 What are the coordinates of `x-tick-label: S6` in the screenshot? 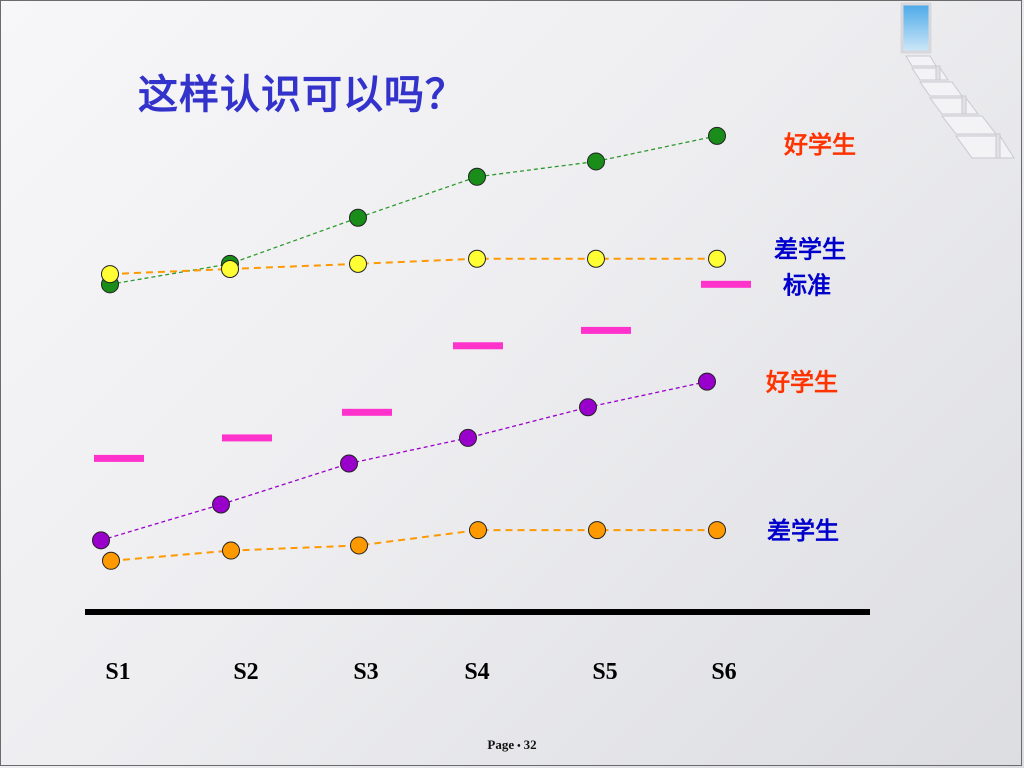 It's located at (723, 672).